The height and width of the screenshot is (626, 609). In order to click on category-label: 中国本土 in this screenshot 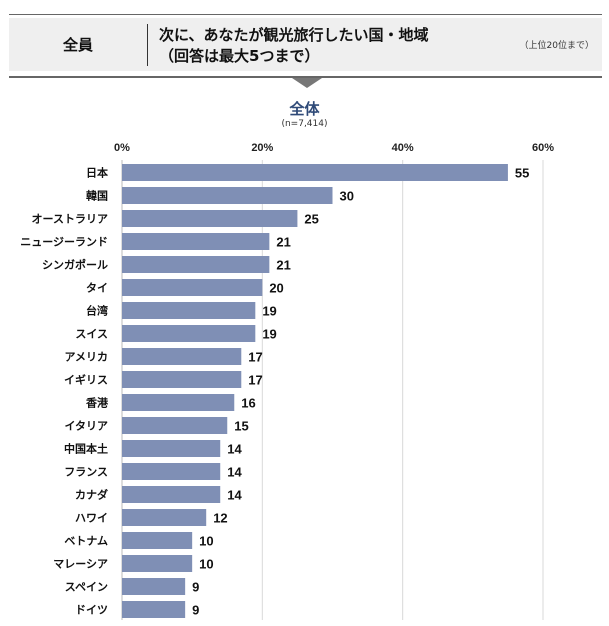, I will do `click(86, 449)`.